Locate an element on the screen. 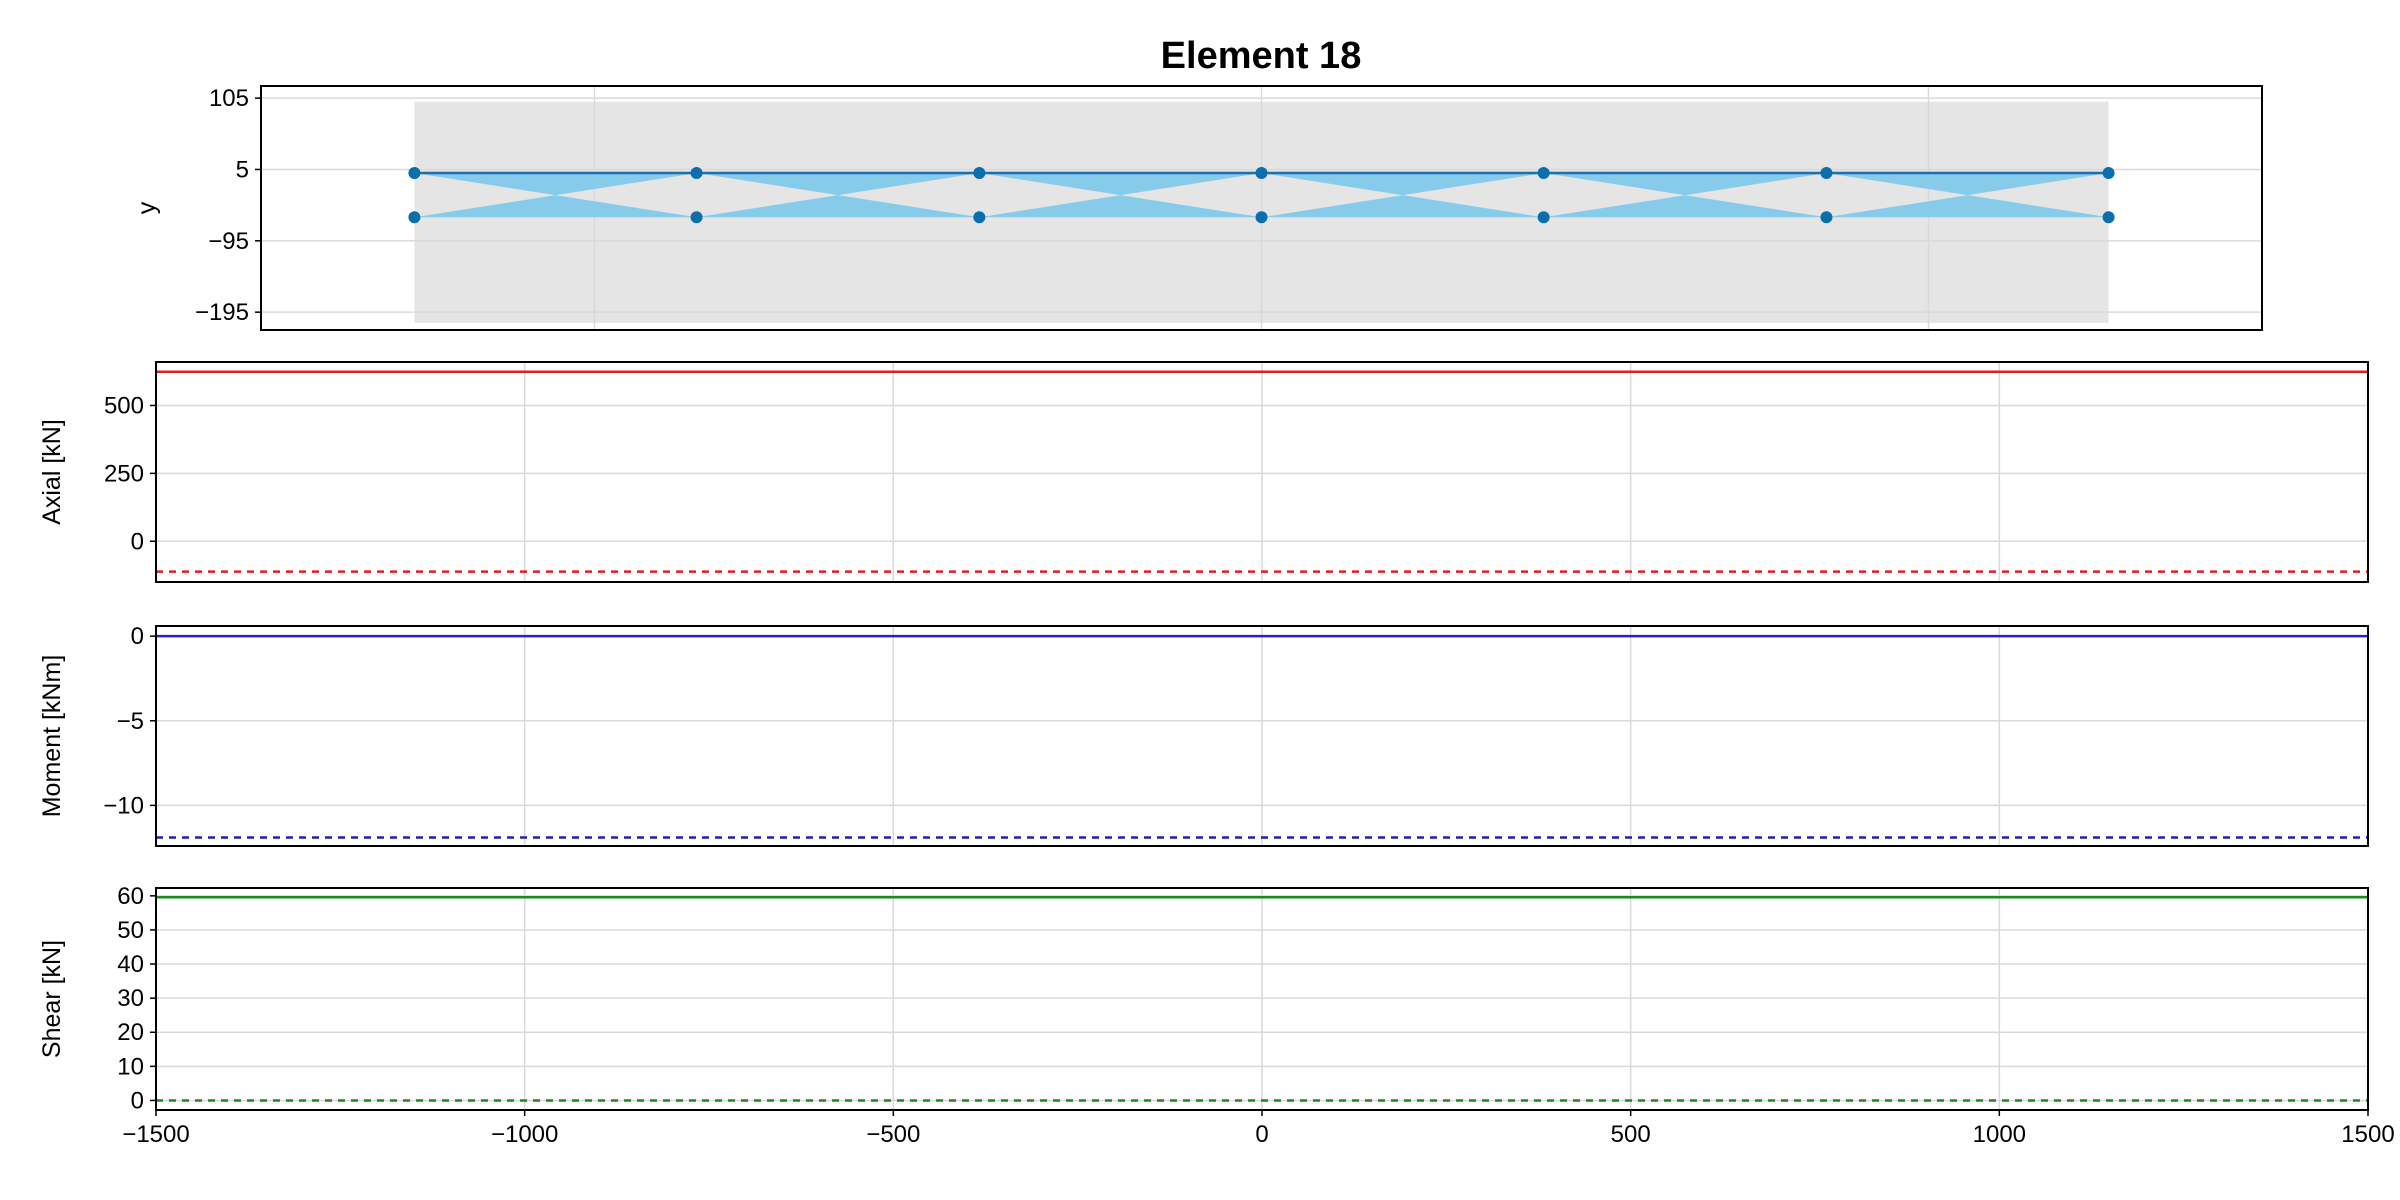  y-tick-label: 250 is located at coordinates (124, 473).